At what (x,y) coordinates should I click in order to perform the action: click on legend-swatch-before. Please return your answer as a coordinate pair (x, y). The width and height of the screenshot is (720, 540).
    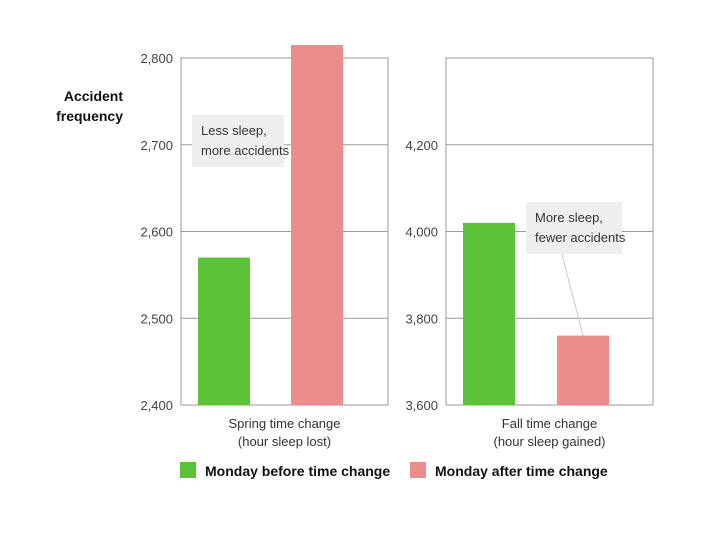
    Looking at the image, I should click on (188, 470).